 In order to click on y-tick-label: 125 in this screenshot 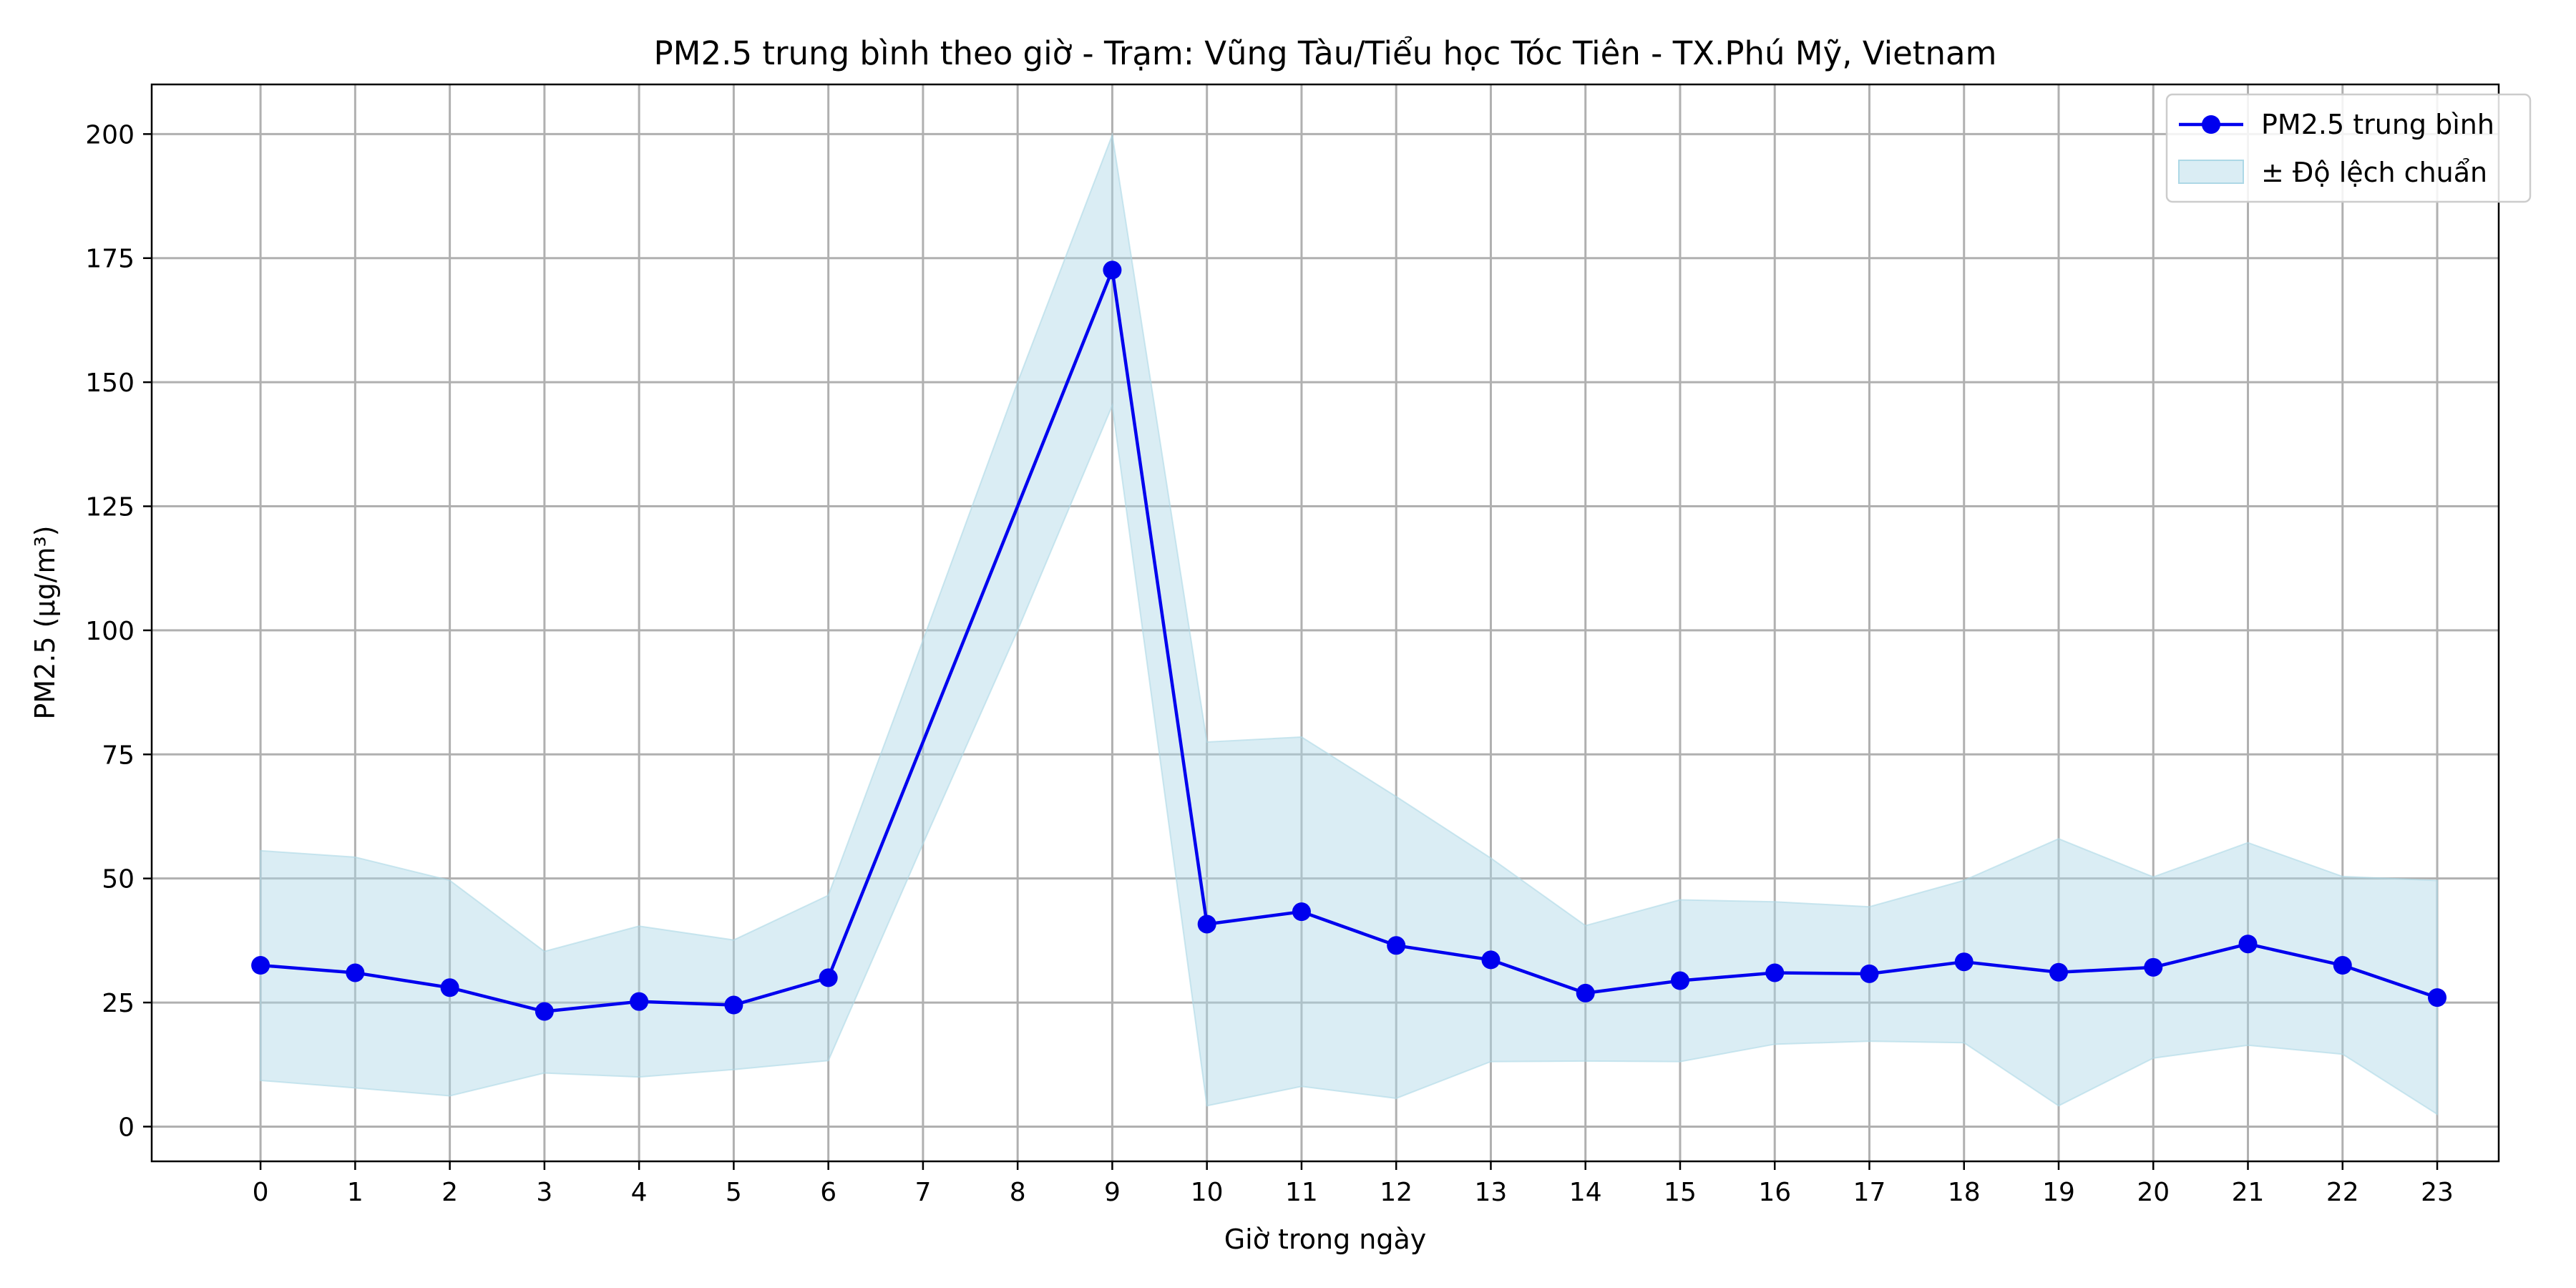, I will do `click(110, 507)`.